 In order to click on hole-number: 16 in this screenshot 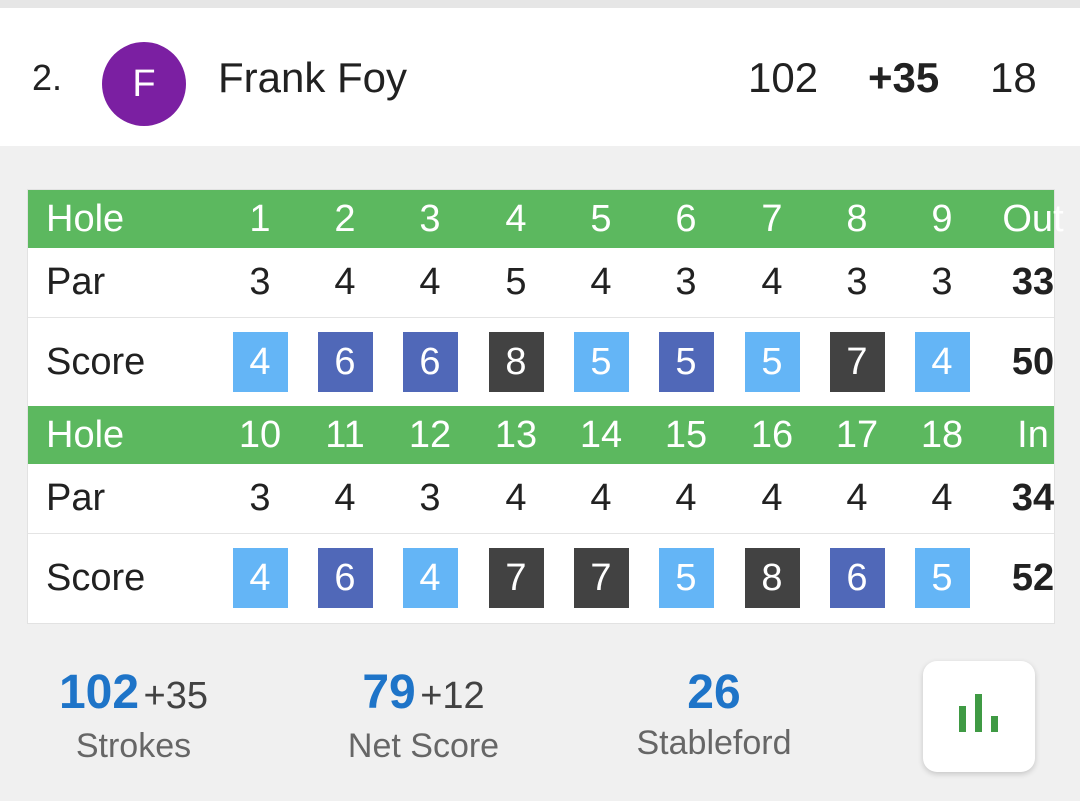, I will do `click(772, 434)`.